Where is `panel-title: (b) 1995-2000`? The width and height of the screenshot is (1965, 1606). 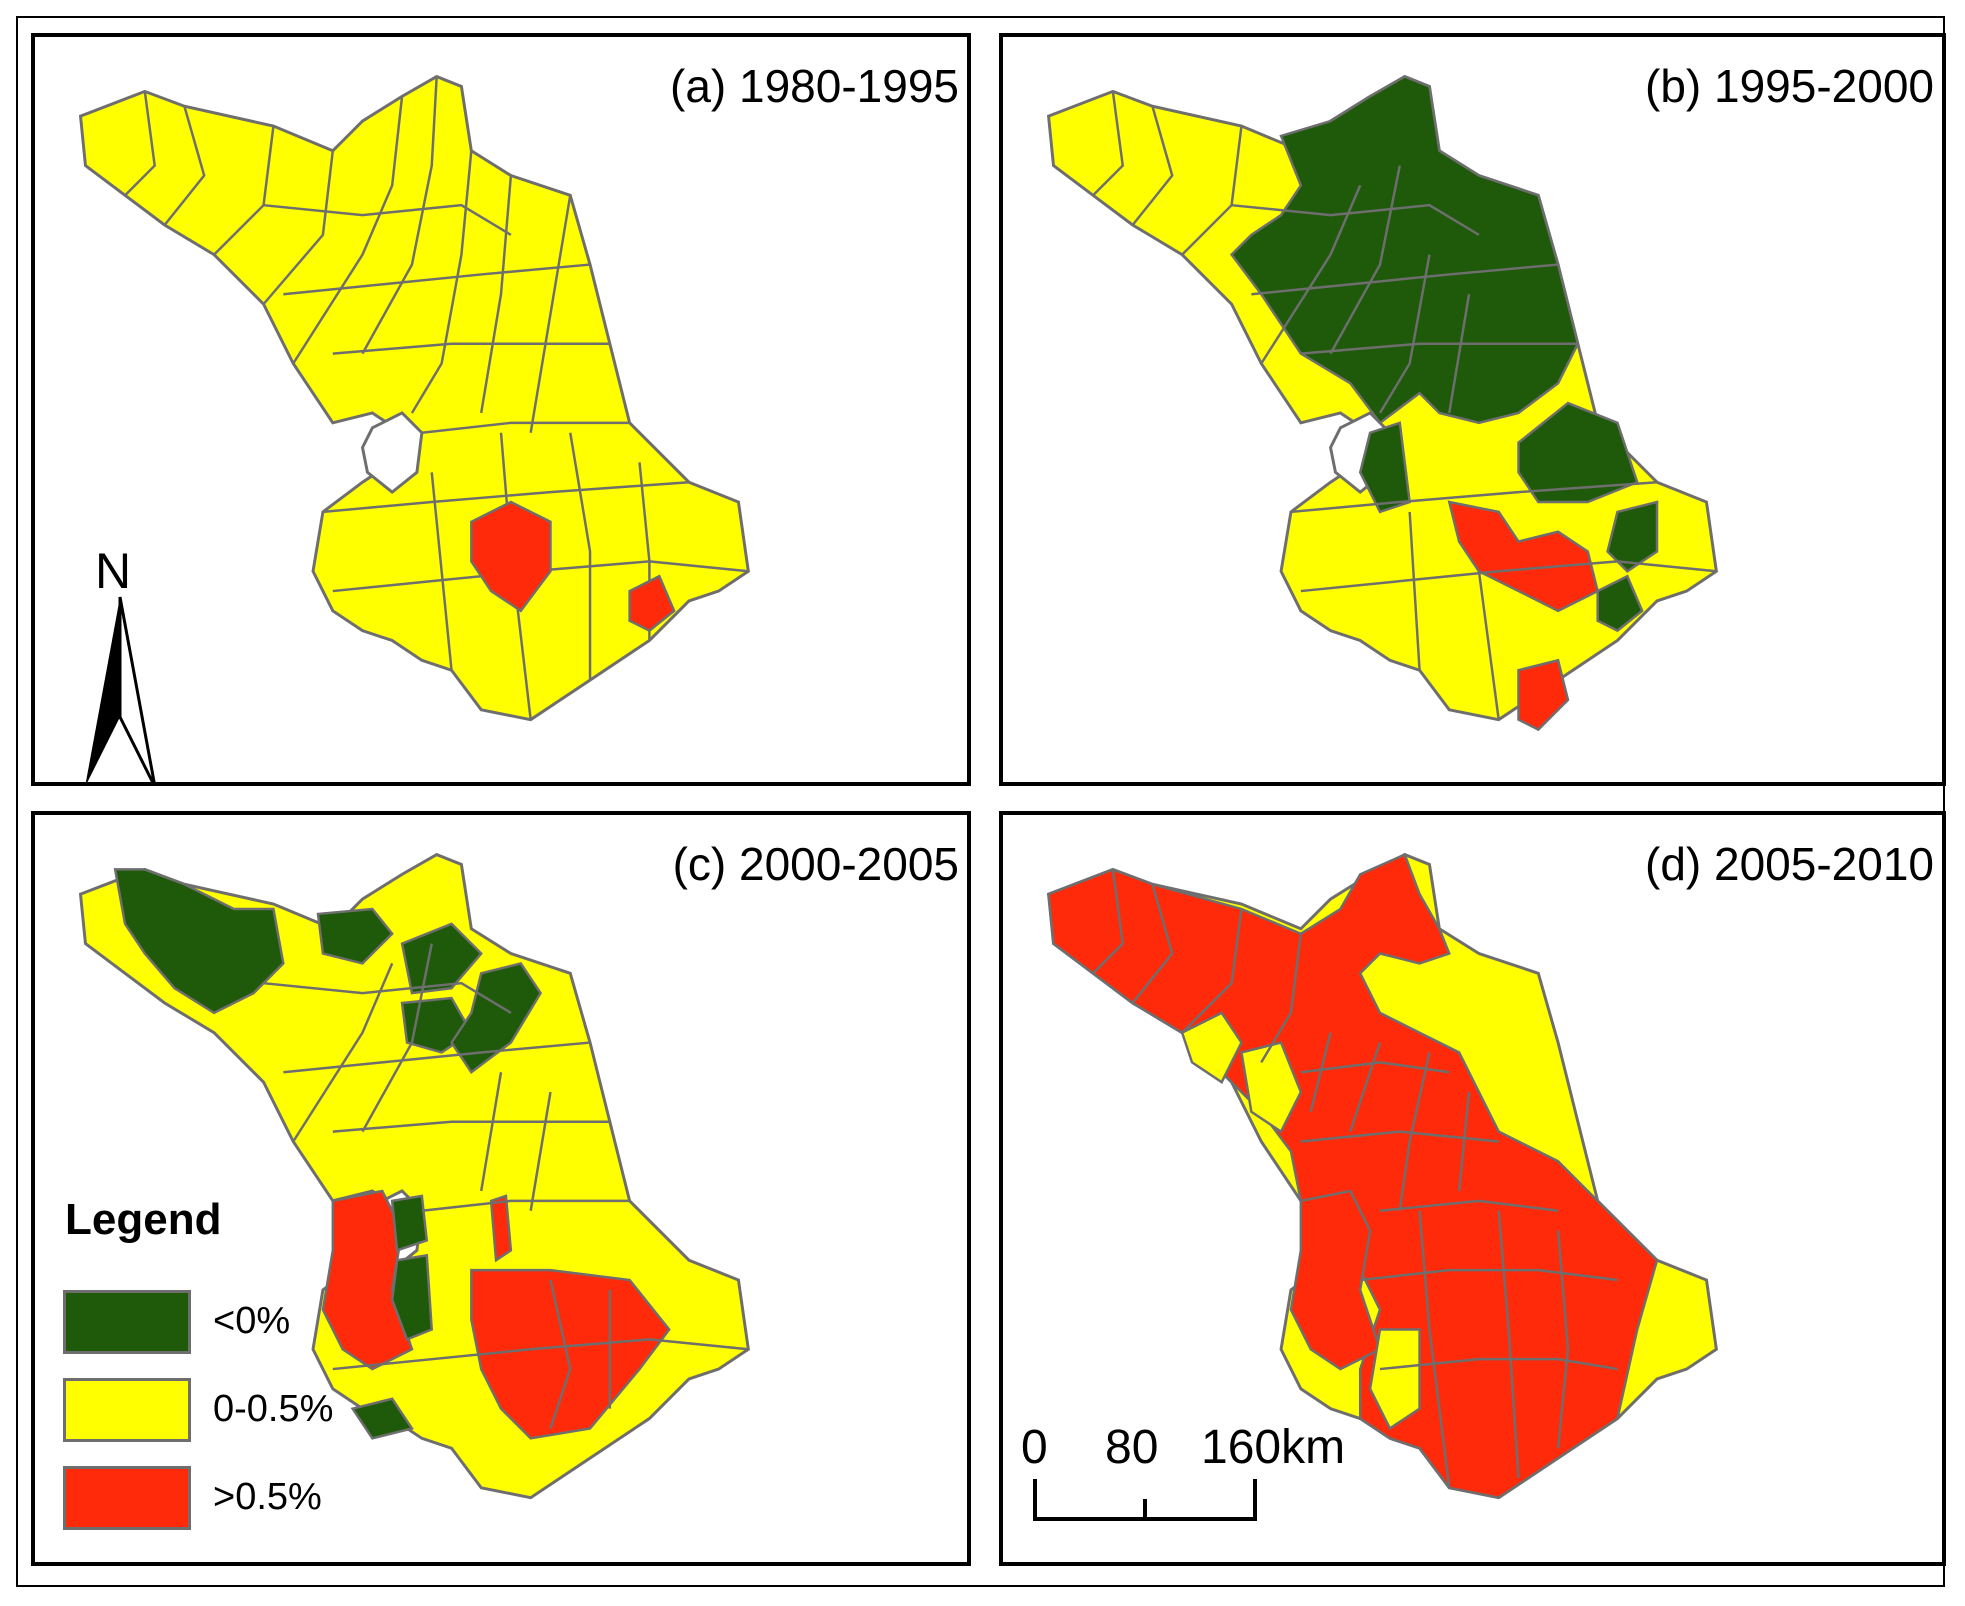 panel-title: (b) 1995-2000 is located at coordinates (1789, 86).